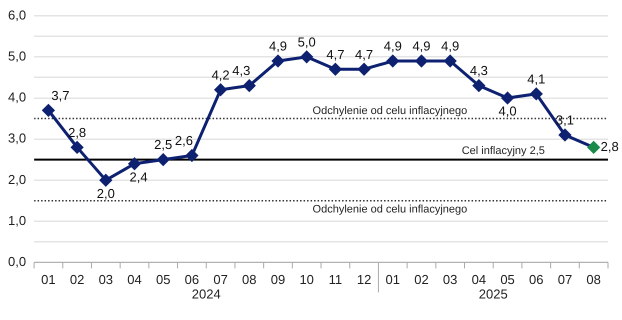 Image resolution: width=622 pixels, height=320 pixels. I want to click on y-tick-label: 4,0, so click(17, 97).